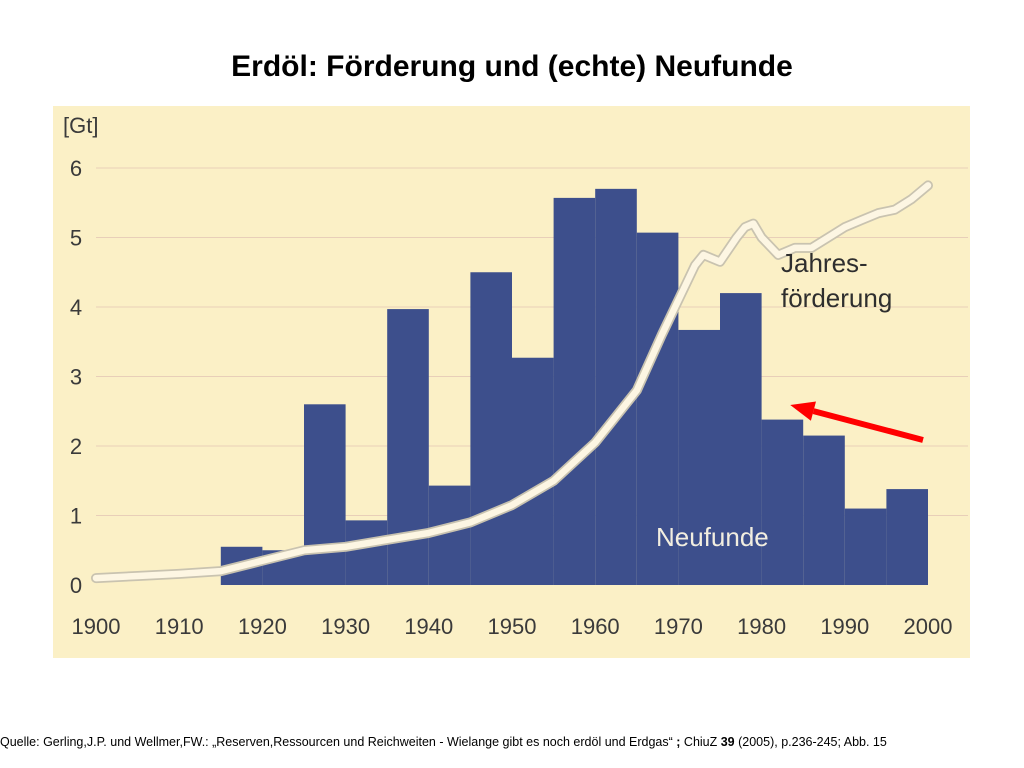  I want to click on slide-title: Erdöl: Förderung und (echte) Neufunde, so click(512, 66).